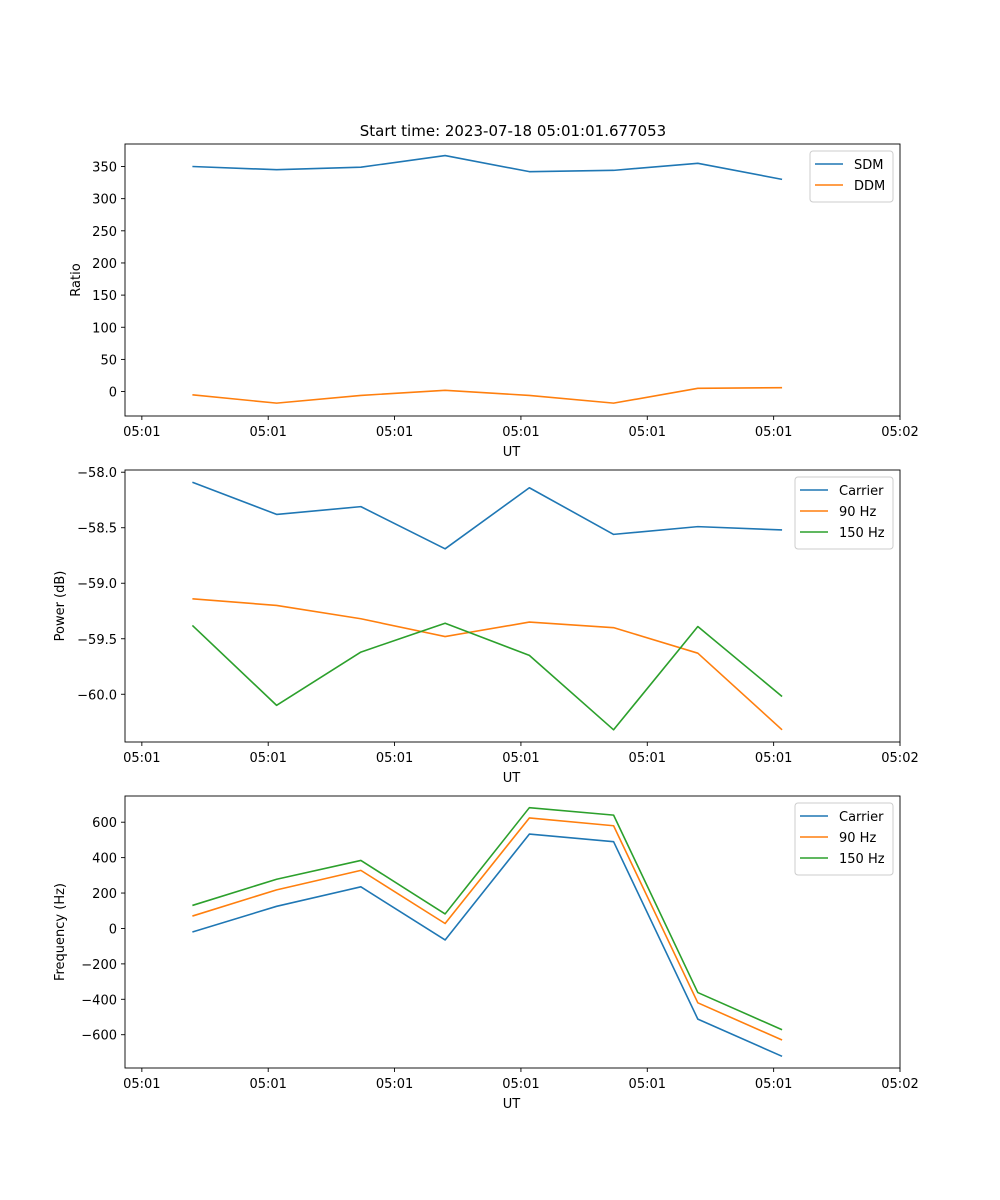  Describe the element at coordinates (104, 296) in the screenshot. I see `y-tick-label: 150` at that location.